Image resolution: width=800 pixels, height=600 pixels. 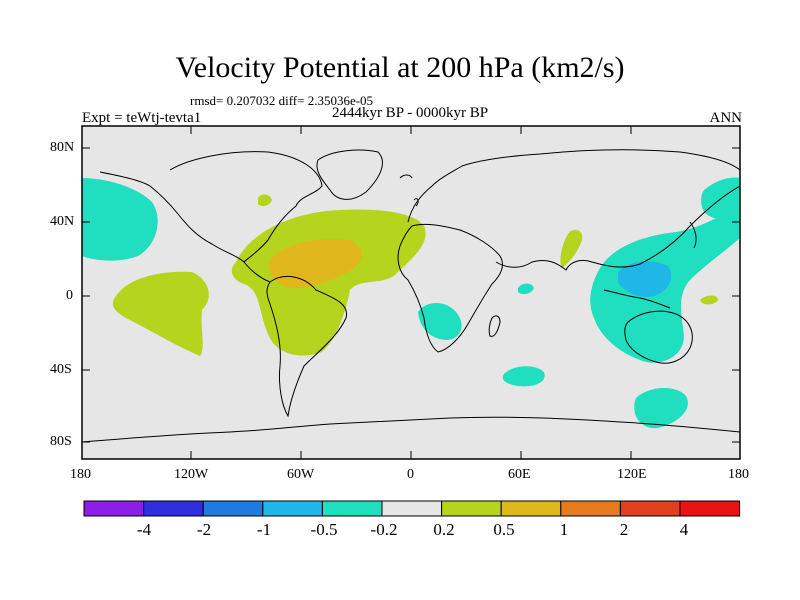 What do you see at coordinates (661, 408) in the screenshot?
I see `negative-region-antarctic` at bounding box center [661, 408].